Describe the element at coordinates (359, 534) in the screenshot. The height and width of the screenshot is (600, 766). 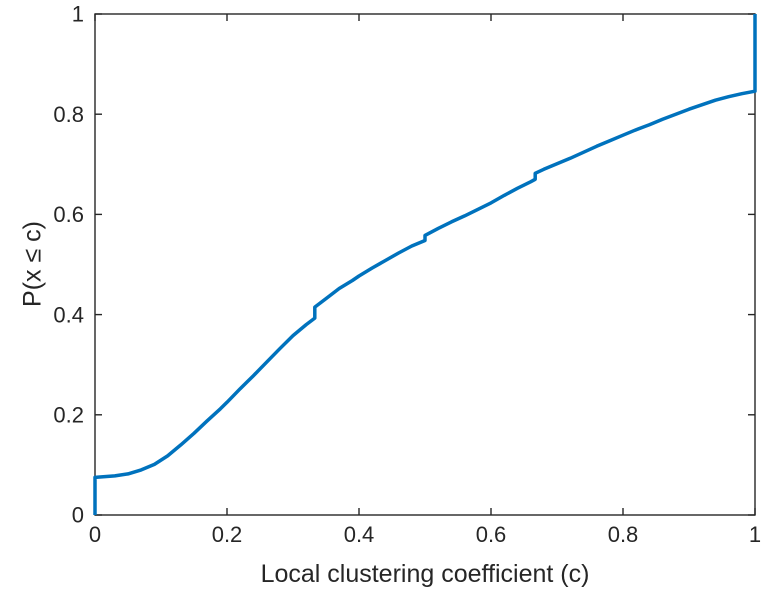
I see `x-tick-label: 0.4` at that location.